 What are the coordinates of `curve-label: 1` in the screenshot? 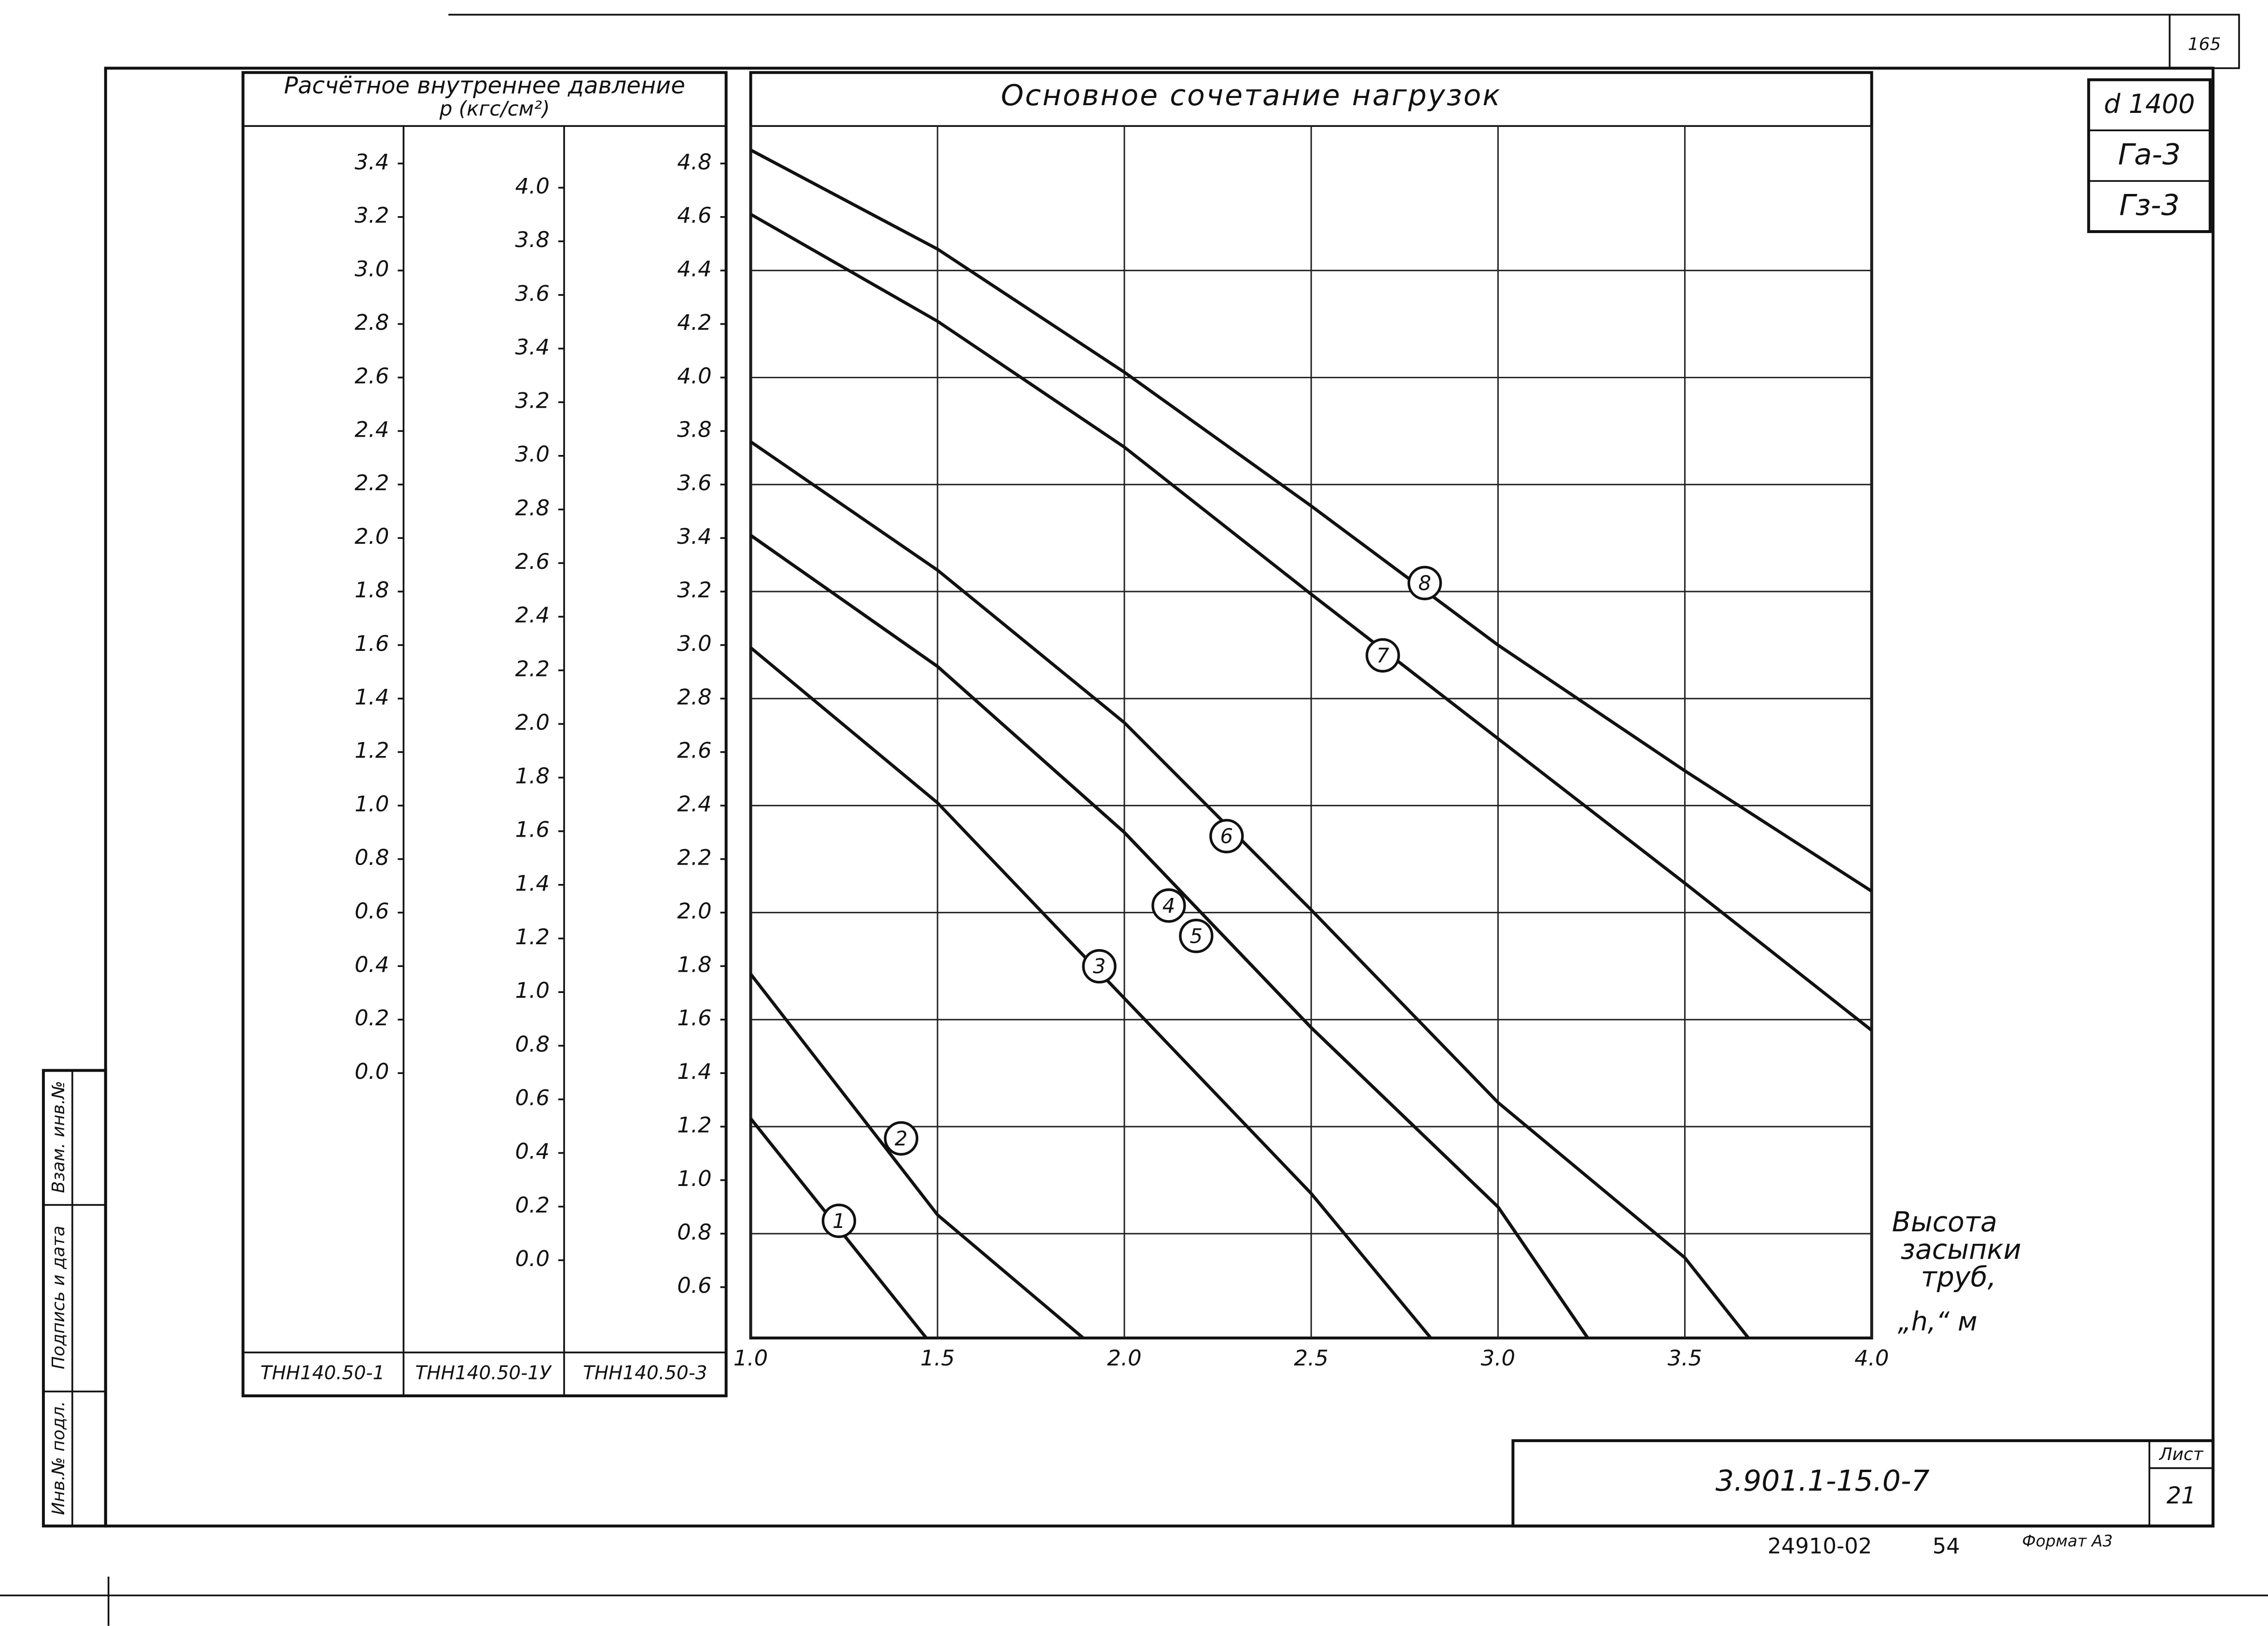 It's located at (838, 1221).